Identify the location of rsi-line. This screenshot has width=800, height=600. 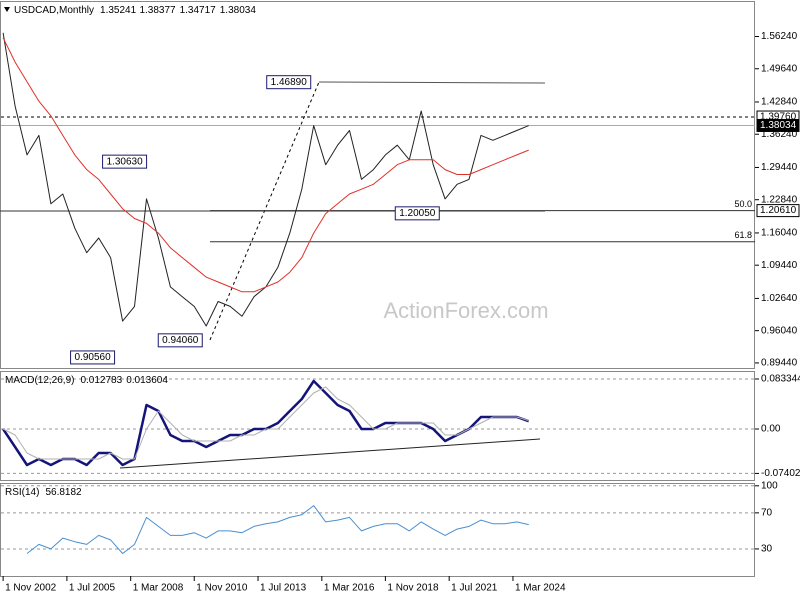
(277, 529).